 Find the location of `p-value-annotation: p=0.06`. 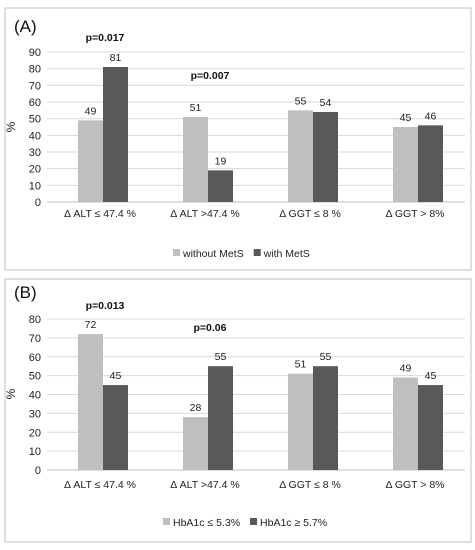

p-value-annotation: p=0.06 is located at coordinates (210, 328).